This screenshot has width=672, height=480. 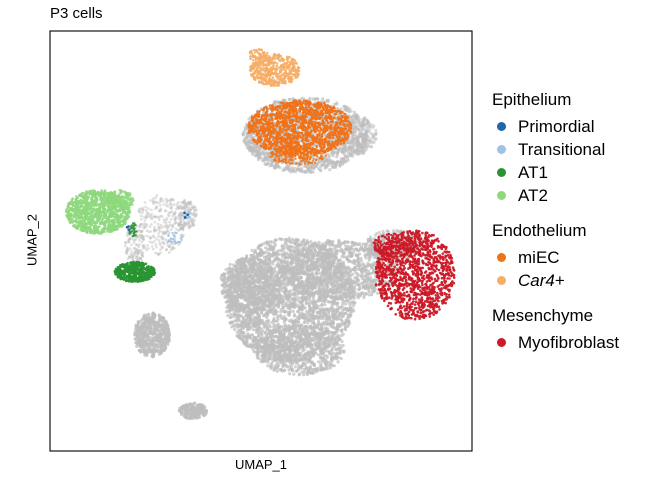 I want to click on legend-group: Endothelium miEC Car4 +, so click(x=555, y=256).